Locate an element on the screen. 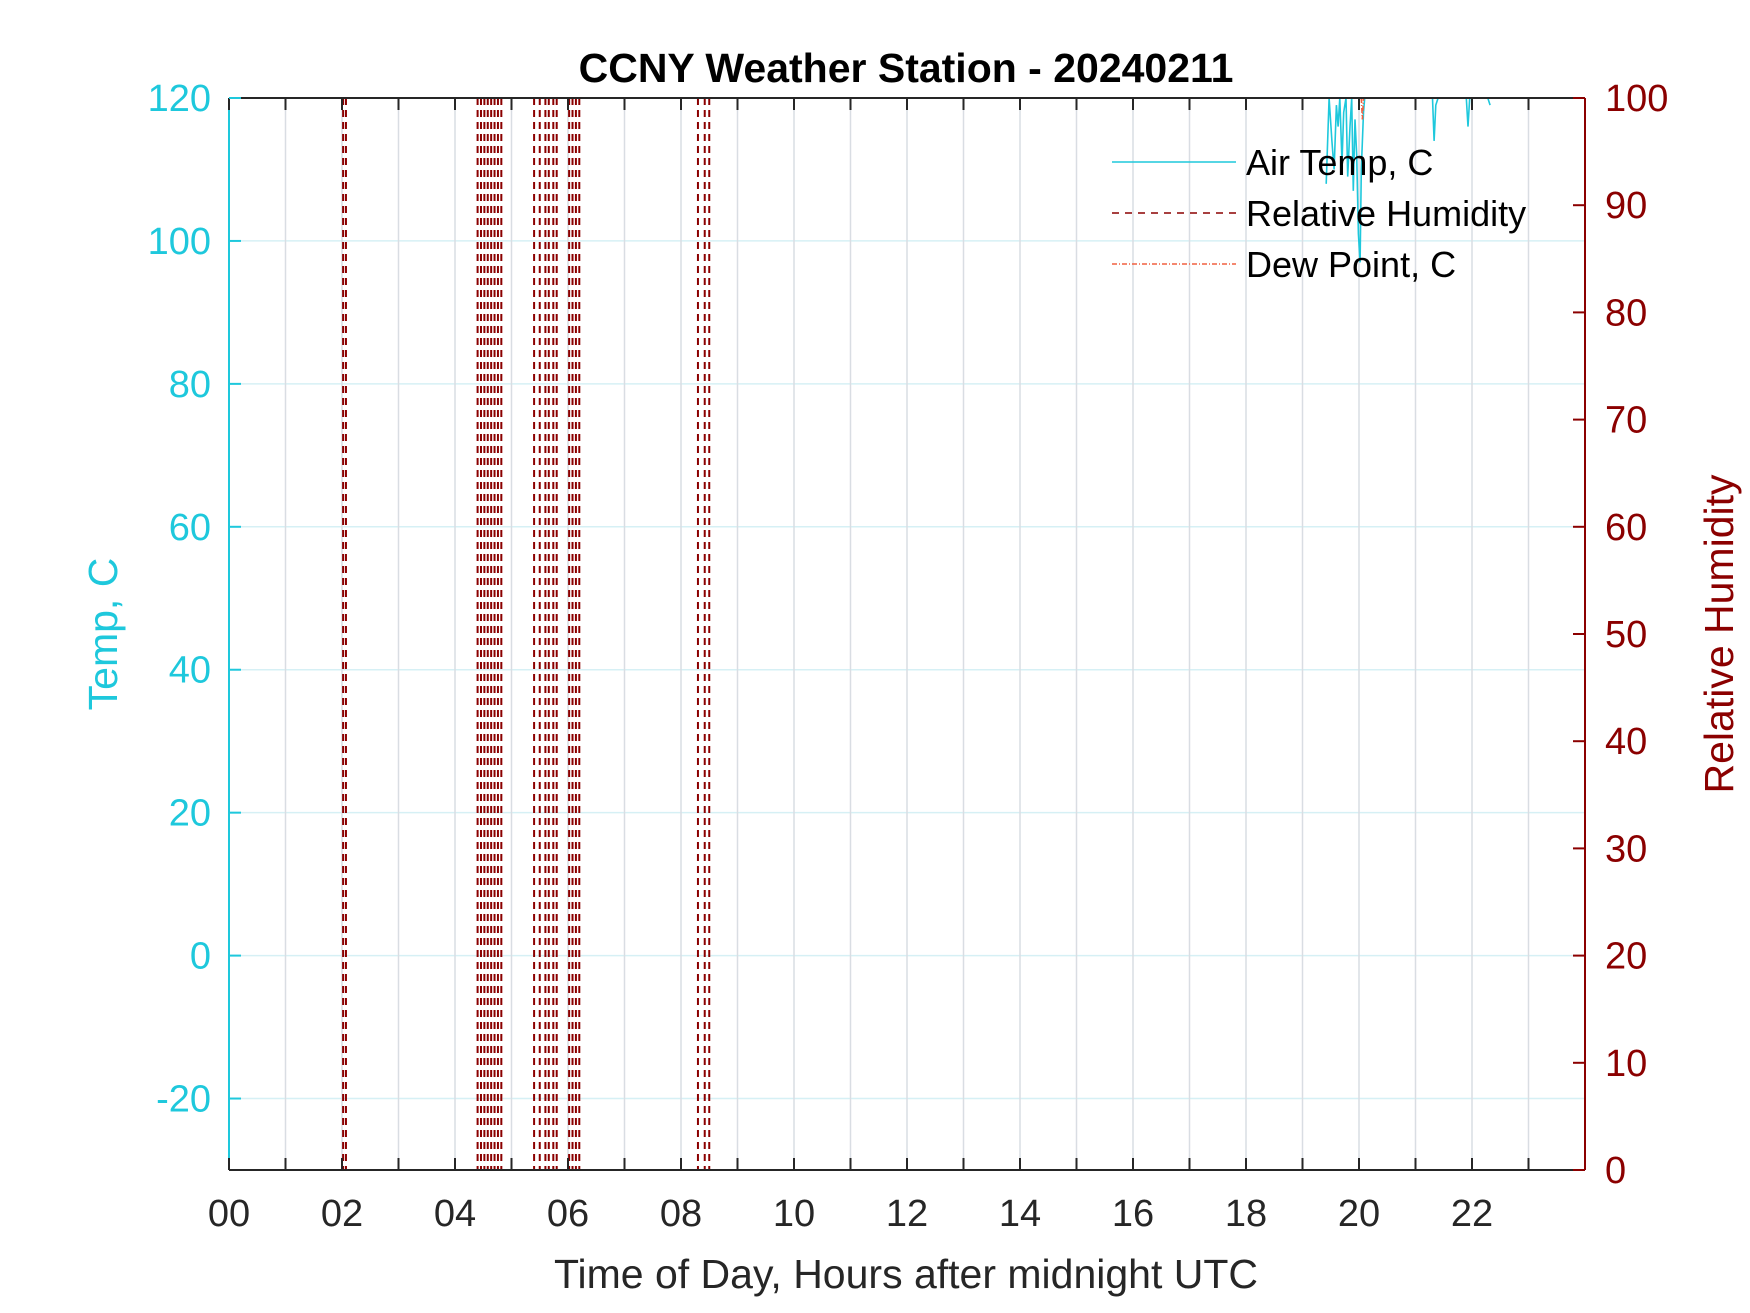  left-y-tick-label: -20 is located at coordinates (183, 1100).